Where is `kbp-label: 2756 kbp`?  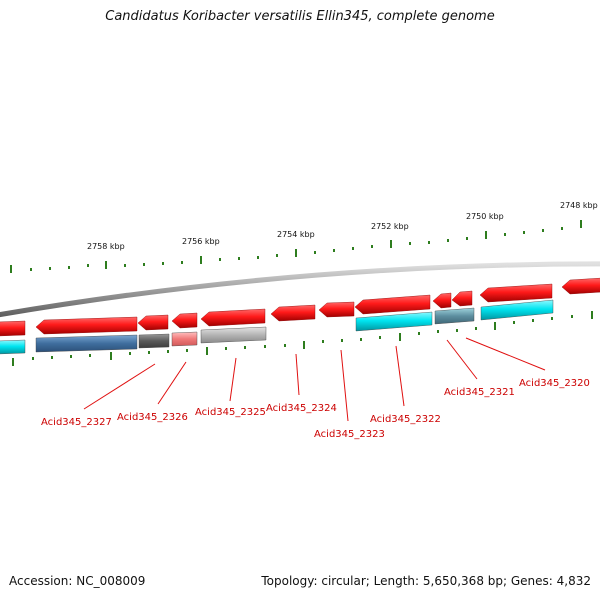
kbp-label: 2756 kbp is located at coordinates (201, 241).